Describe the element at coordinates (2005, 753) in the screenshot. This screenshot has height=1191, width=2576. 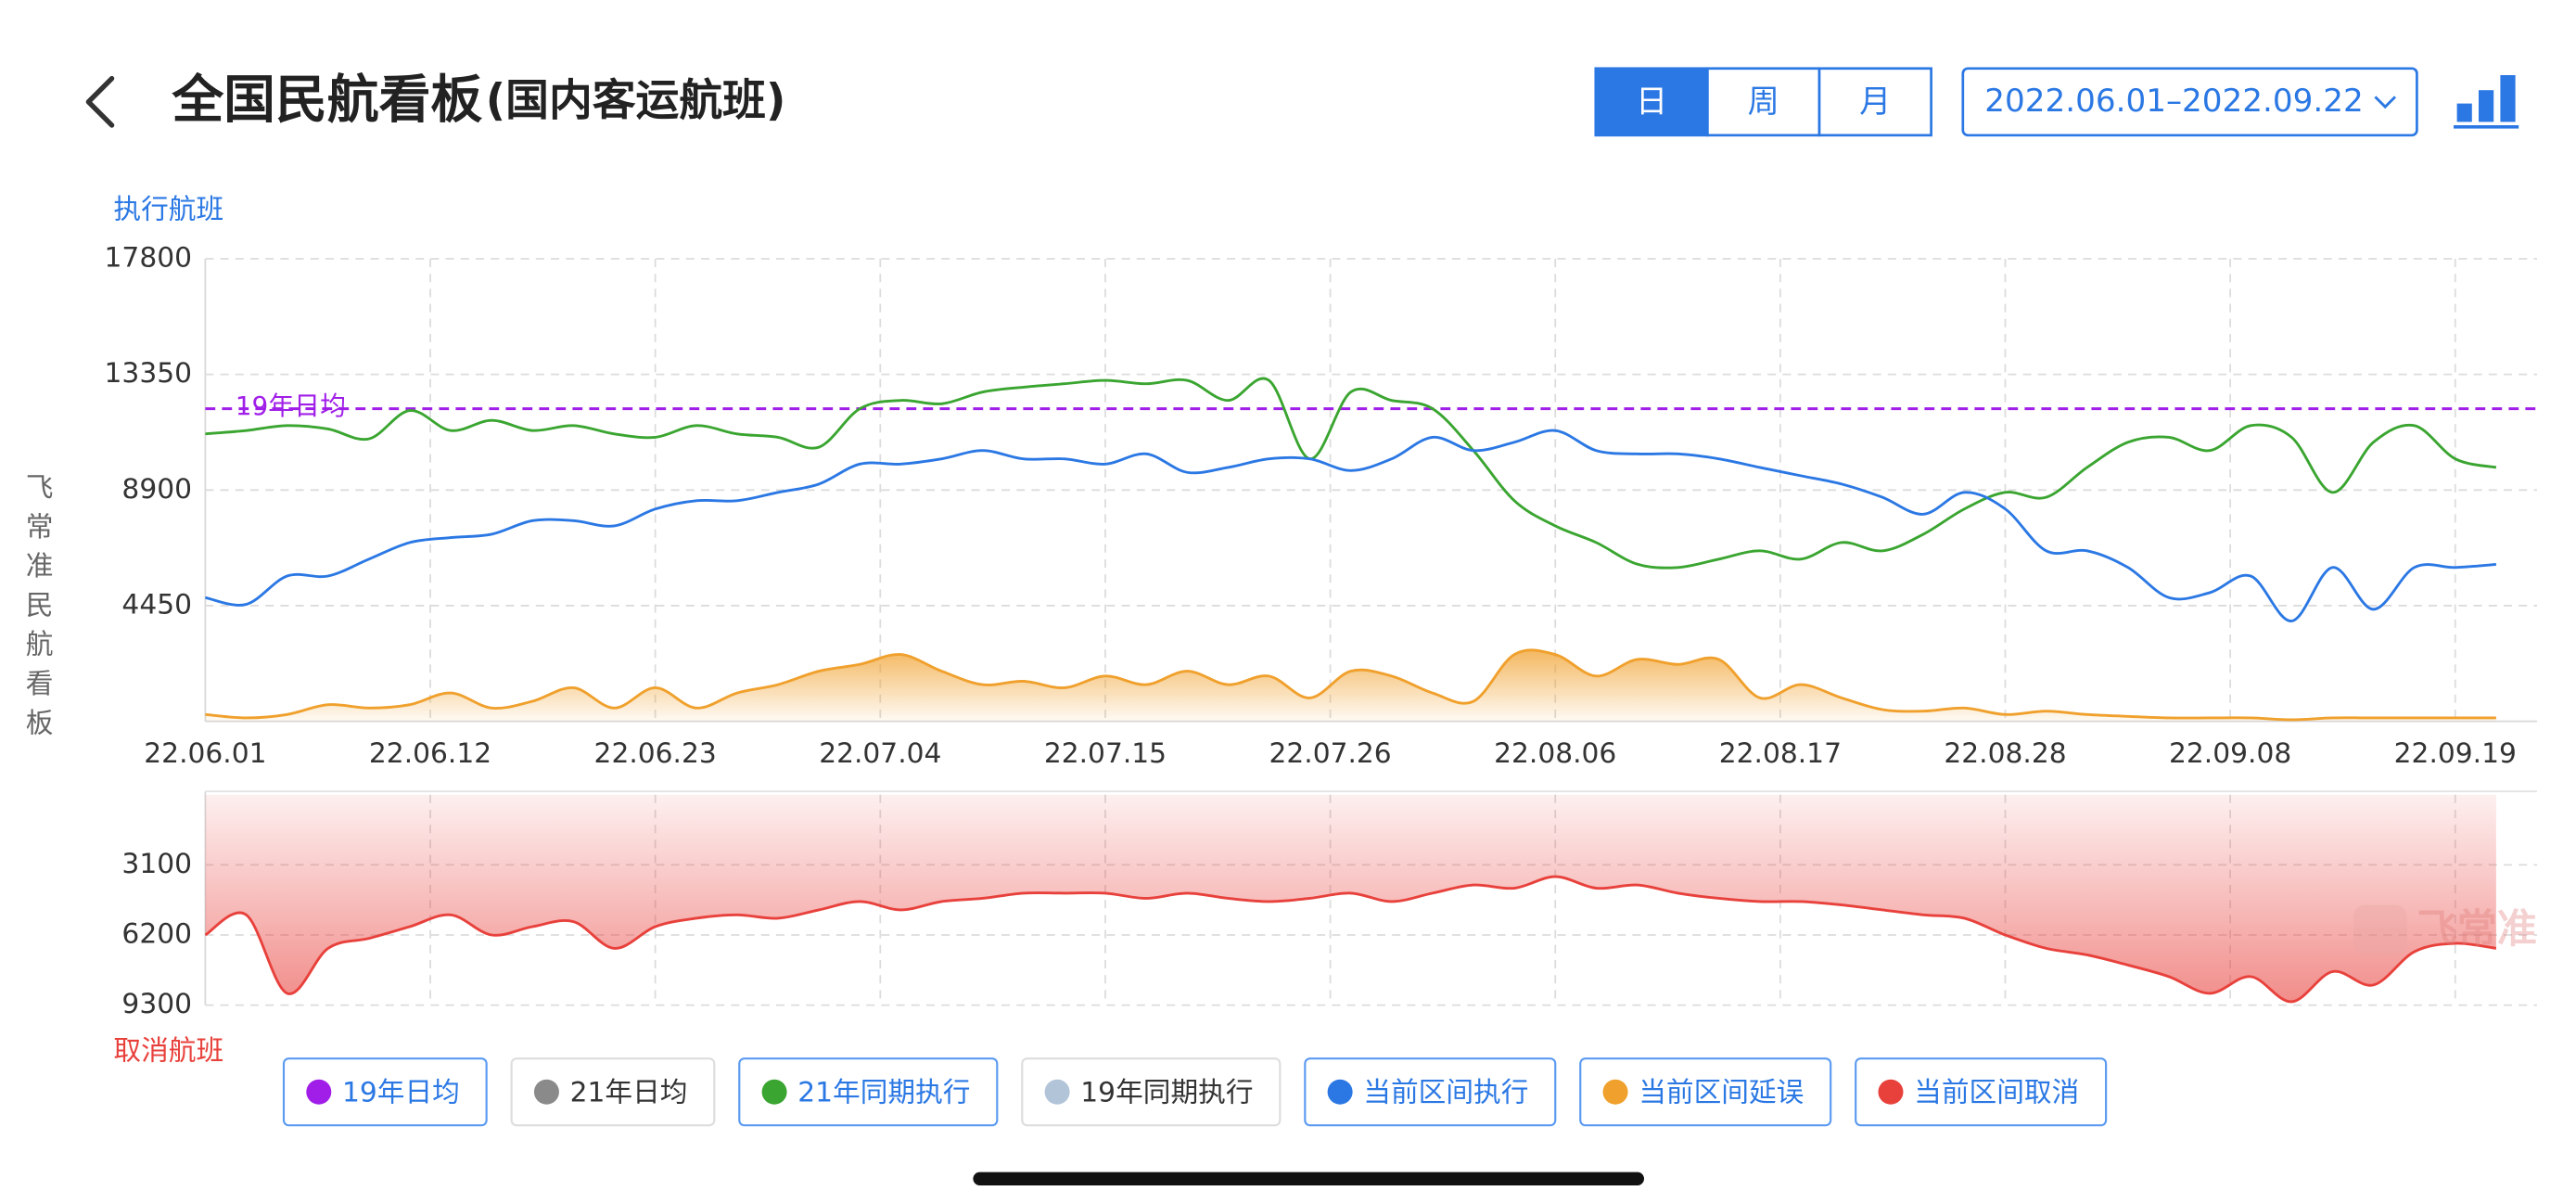
I see `x-tick-label: 22.08.28` at that location.